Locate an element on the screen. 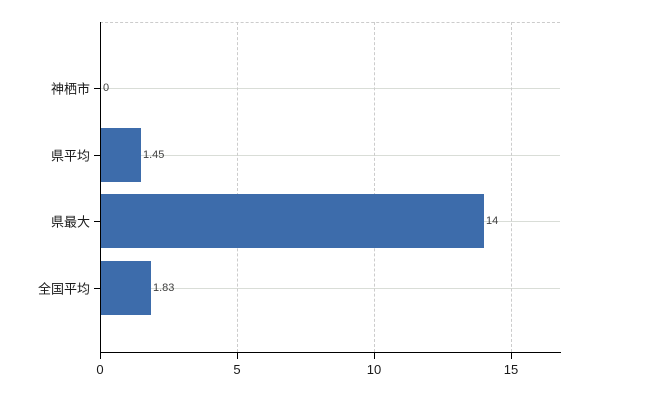  x-tick-label: 5 is located at coordinates (237, 369).